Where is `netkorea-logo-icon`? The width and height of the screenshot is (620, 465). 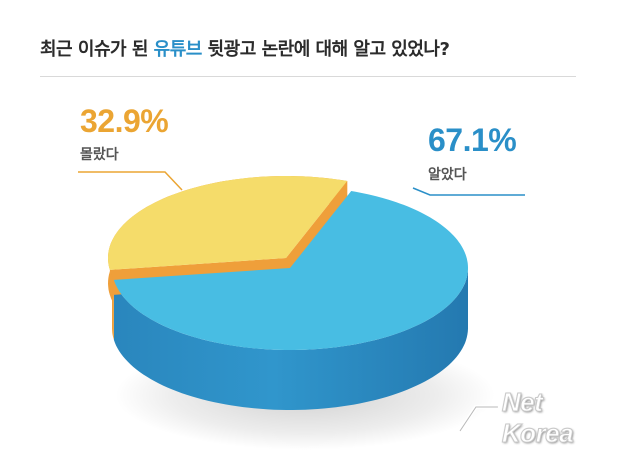
netkorea-logo-icon is located at coordinates (478, 419).